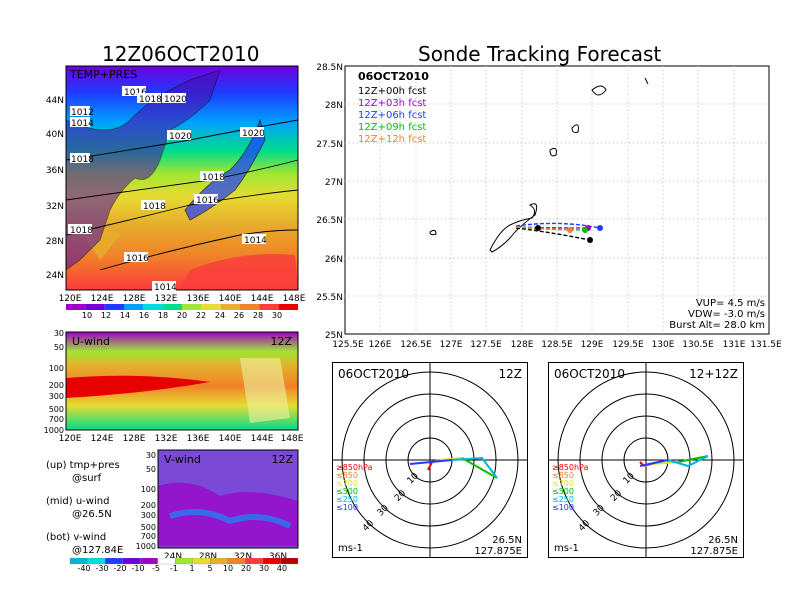 The width and height of the screenshot is (792, 612). Describe the element at coordinates (557, 345) in the screenshot. I see `lon-tick: 128.5E` at that location.